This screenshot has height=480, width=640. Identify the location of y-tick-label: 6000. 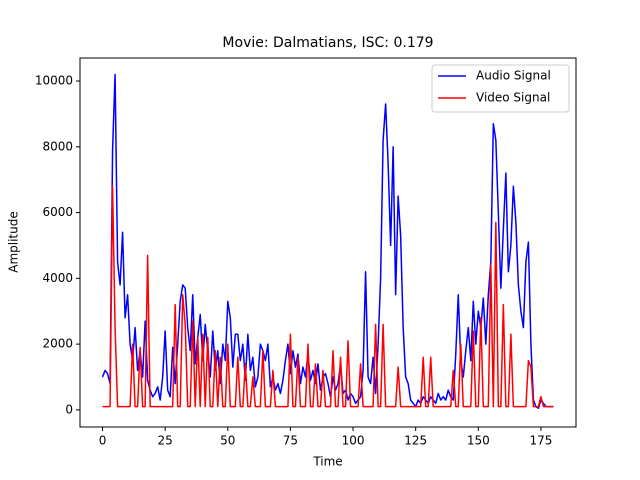
(57, 212).